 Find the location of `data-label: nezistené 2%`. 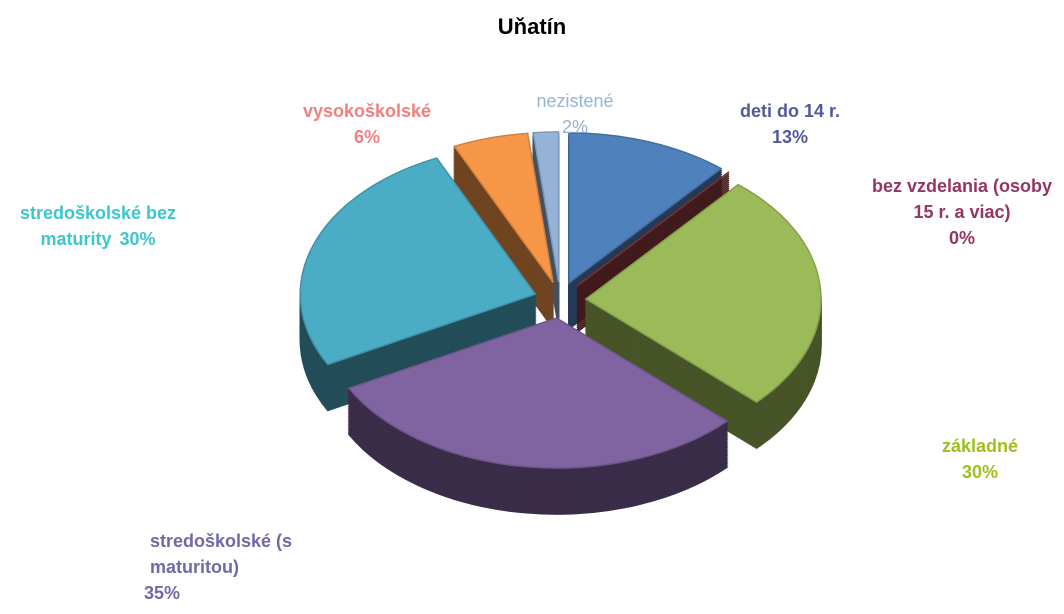

data-label: nezistené 2% is located at coordinates (575, 114).